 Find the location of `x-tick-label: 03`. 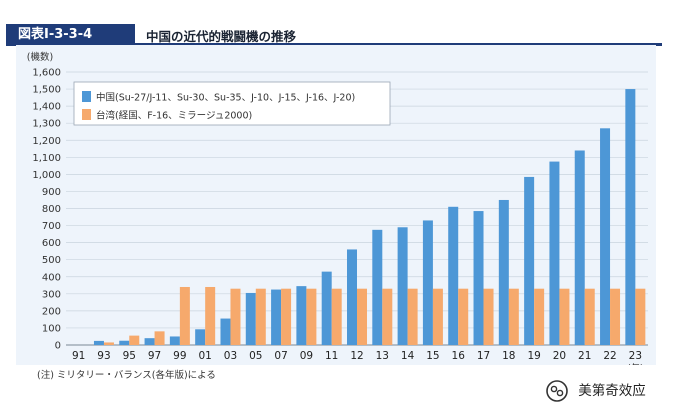

x-tick-label: 03 is located at coordinates (230, 356).